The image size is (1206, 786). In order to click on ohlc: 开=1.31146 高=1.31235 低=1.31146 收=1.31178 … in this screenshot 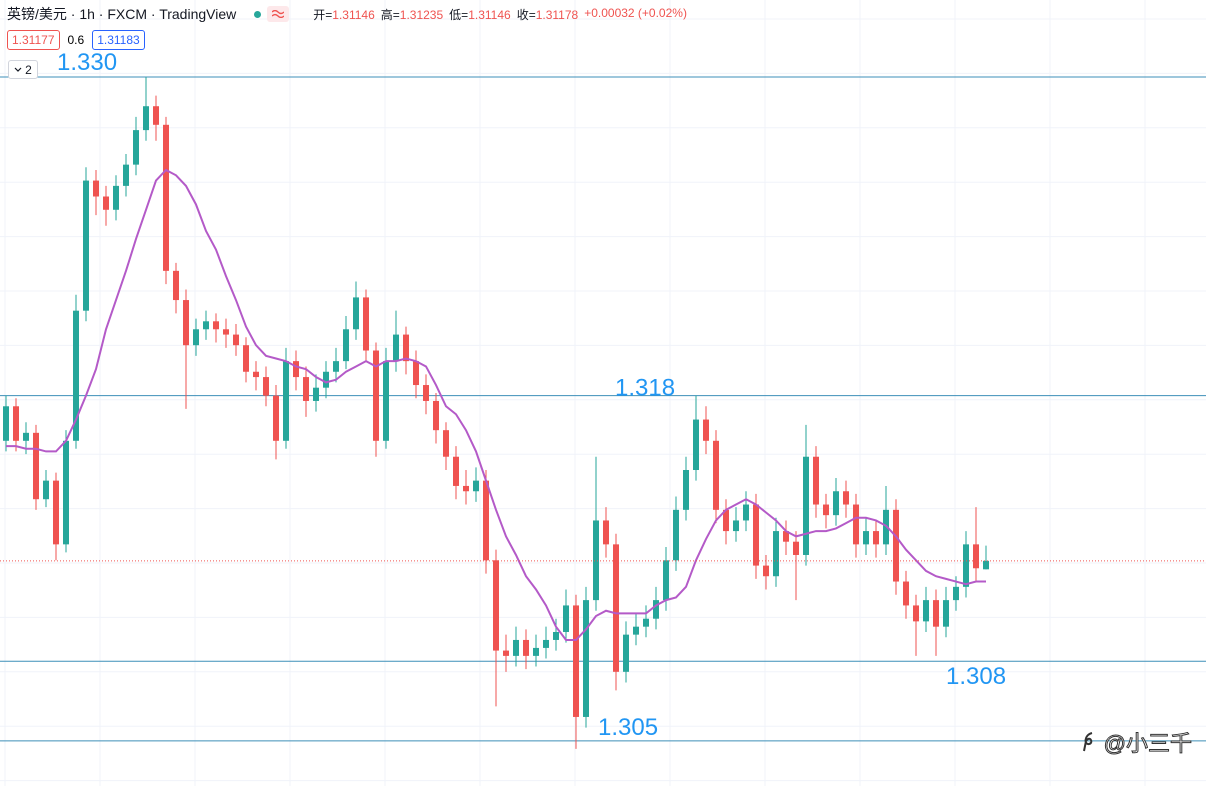, I will do `click(500, 14)`.